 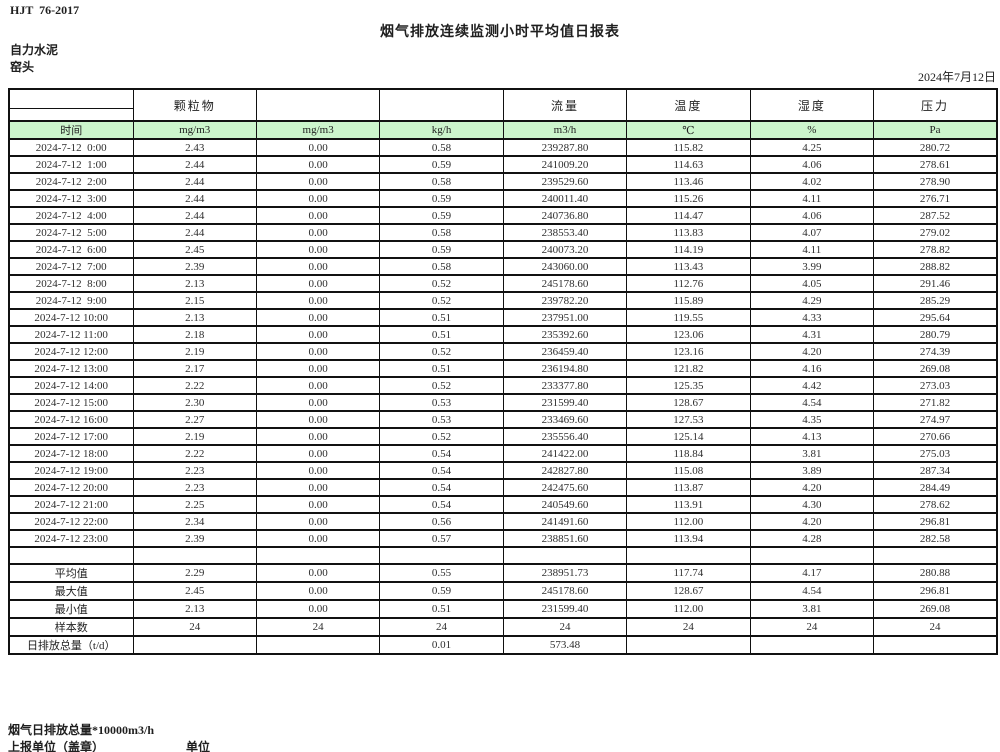 What do you see at coordinates (688, 232) in the screenshot?
I see `value-cell: 113.83` at bounding box center [688, 232].